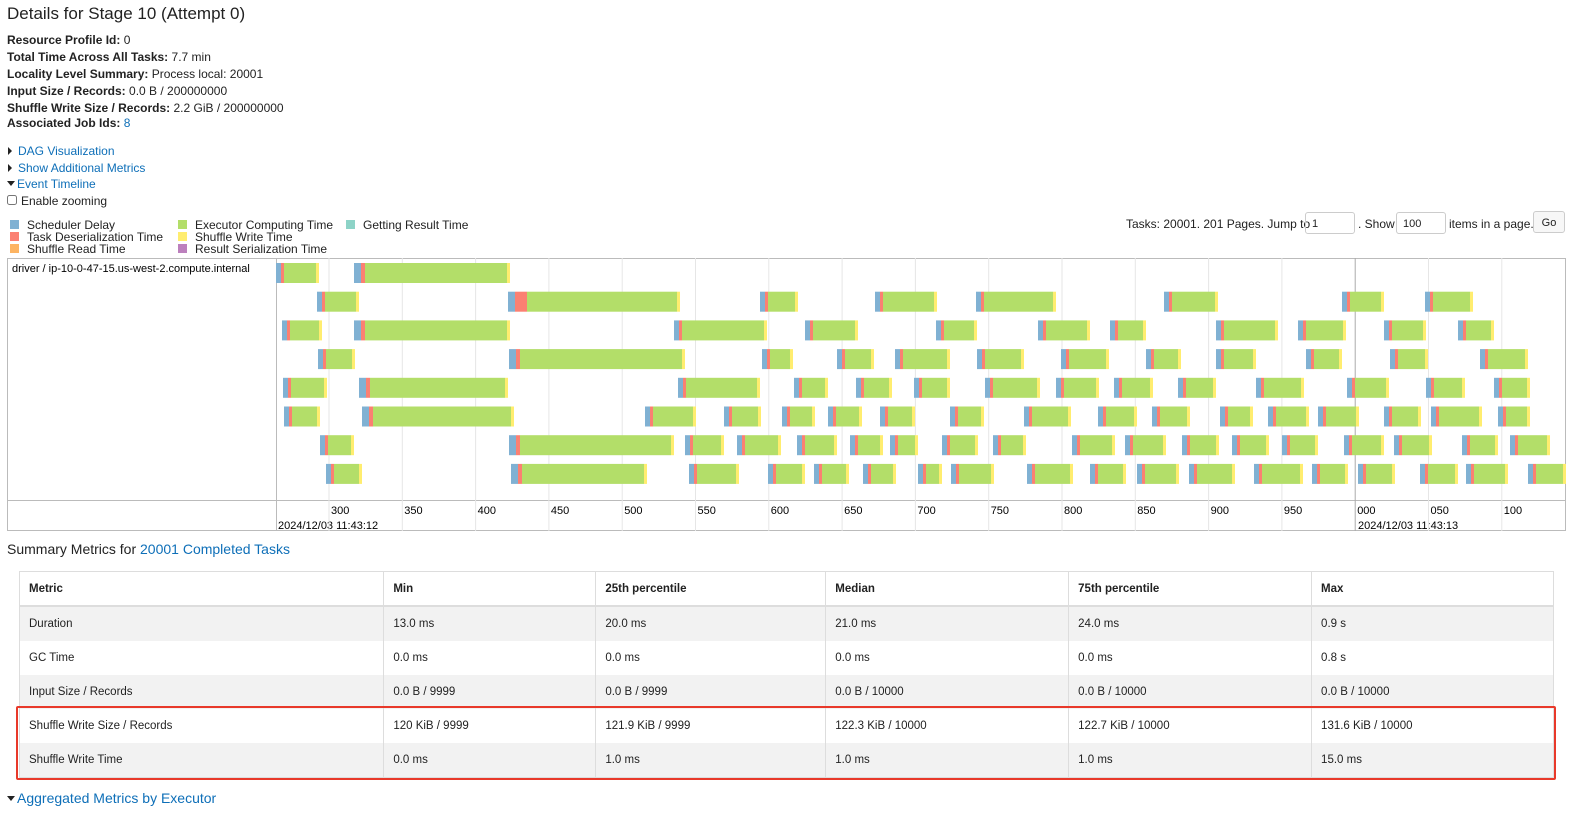 This screenshot has width=1569, height=817. What do you see at coordinates (710, 692) in the screenshot?
I see `table-cell: 0.0 B / 9999` at bounding box center [710, 692].